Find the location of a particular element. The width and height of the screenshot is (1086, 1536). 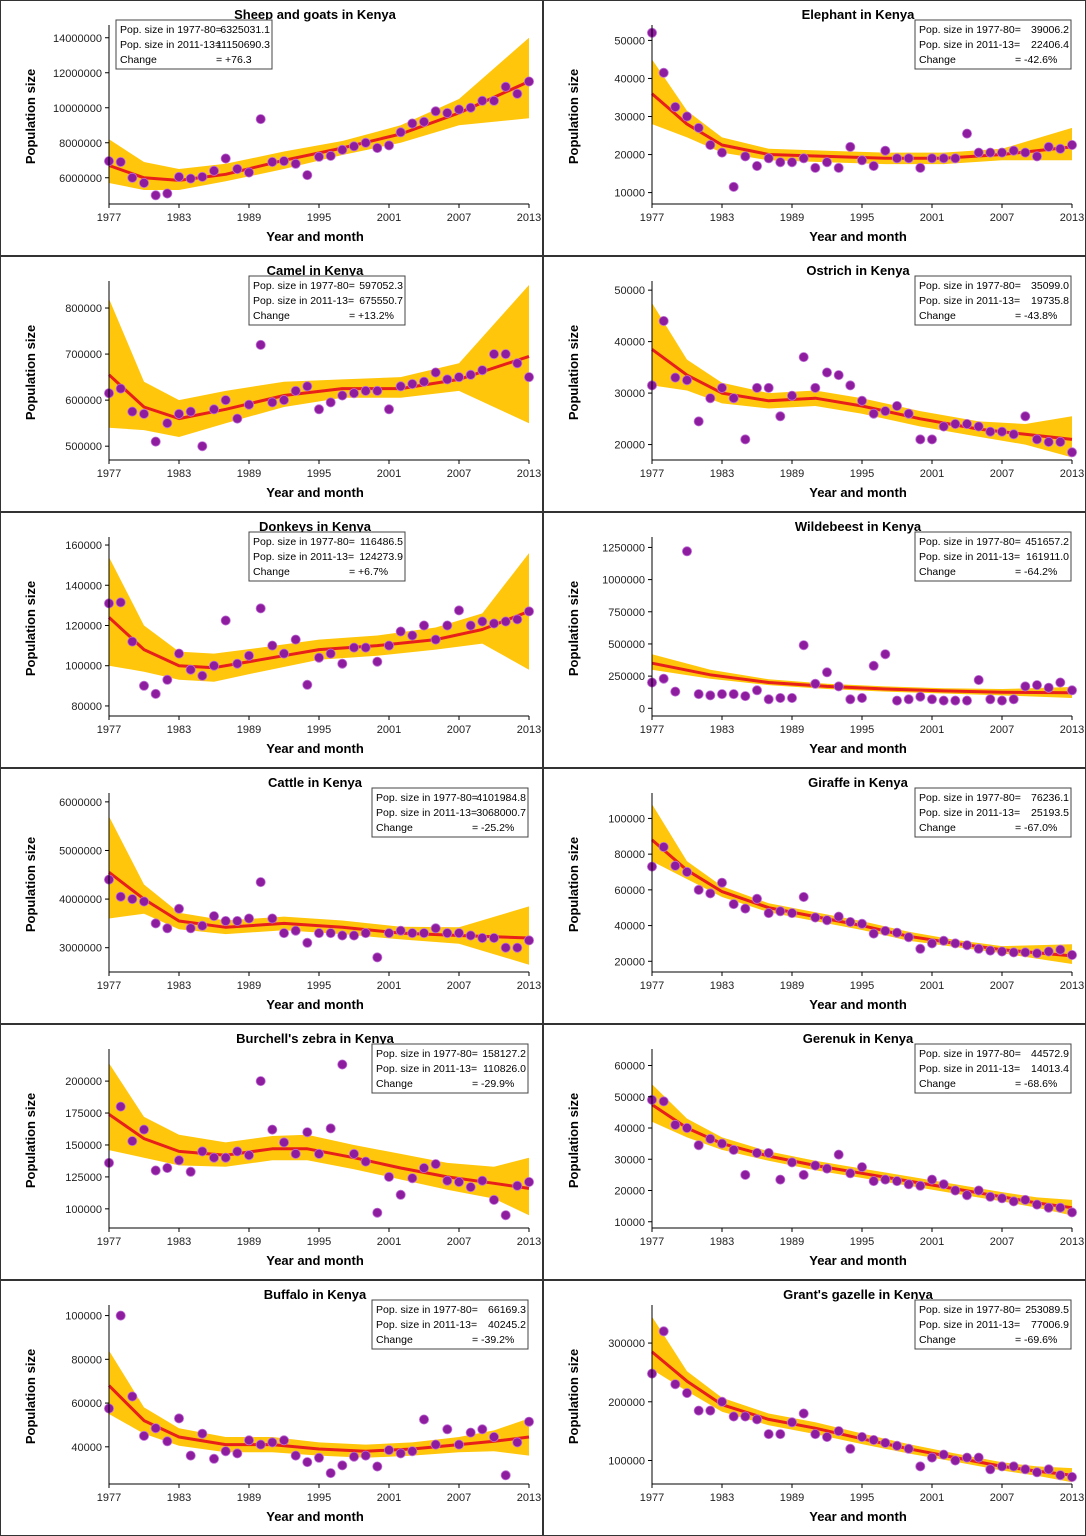

y-tick-label: 100000 is located at coordinates (626, 819).